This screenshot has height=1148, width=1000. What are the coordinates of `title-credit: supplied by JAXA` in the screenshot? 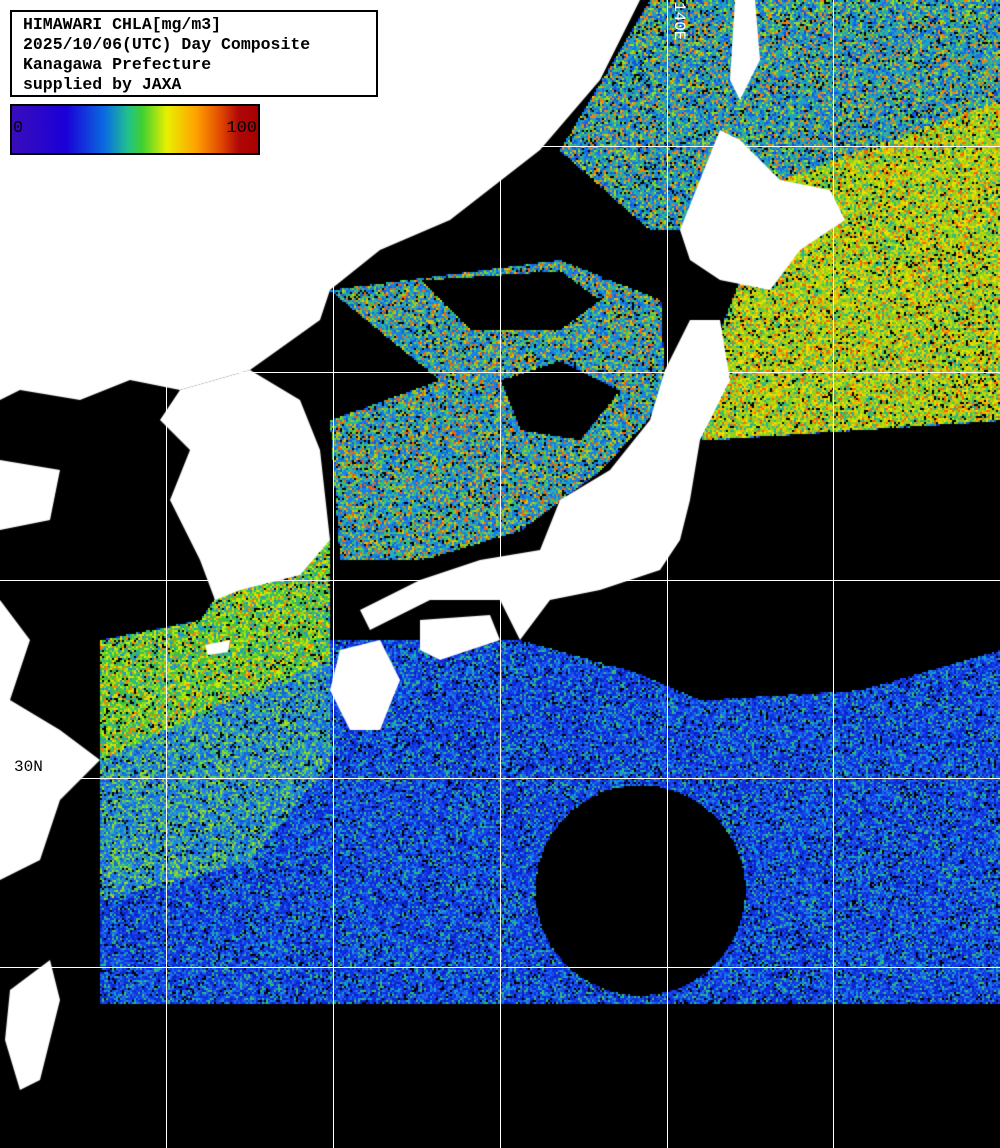 It's located at (102, 84).